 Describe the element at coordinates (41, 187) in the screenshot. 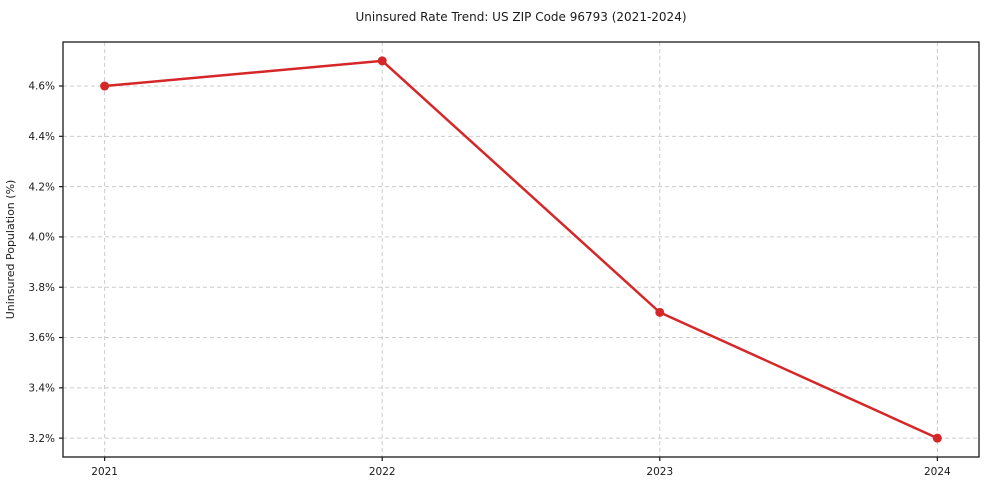

I see `y-tick-label: 4.2%` at that location.